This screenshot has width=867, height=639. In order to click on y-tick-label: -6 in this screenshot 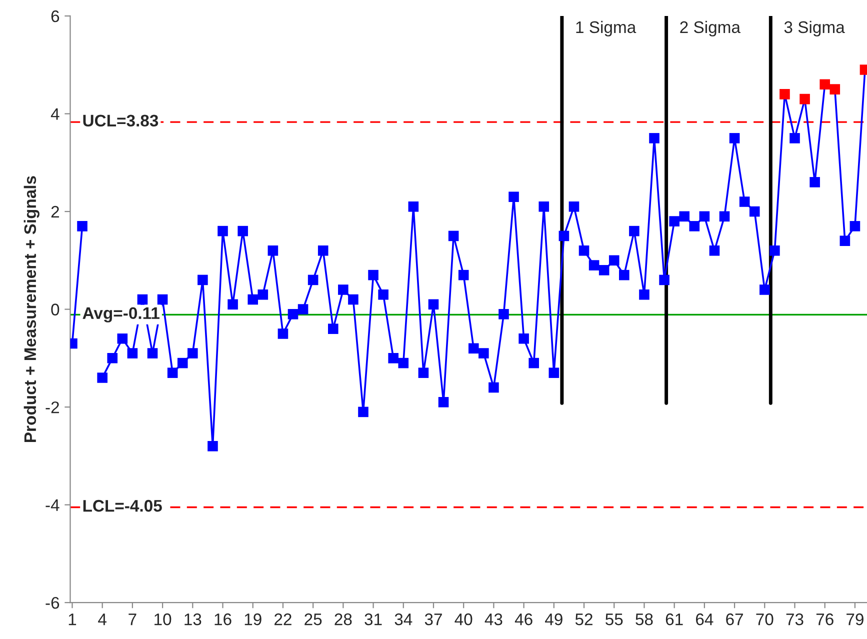, I will do `click(53, 602)`.